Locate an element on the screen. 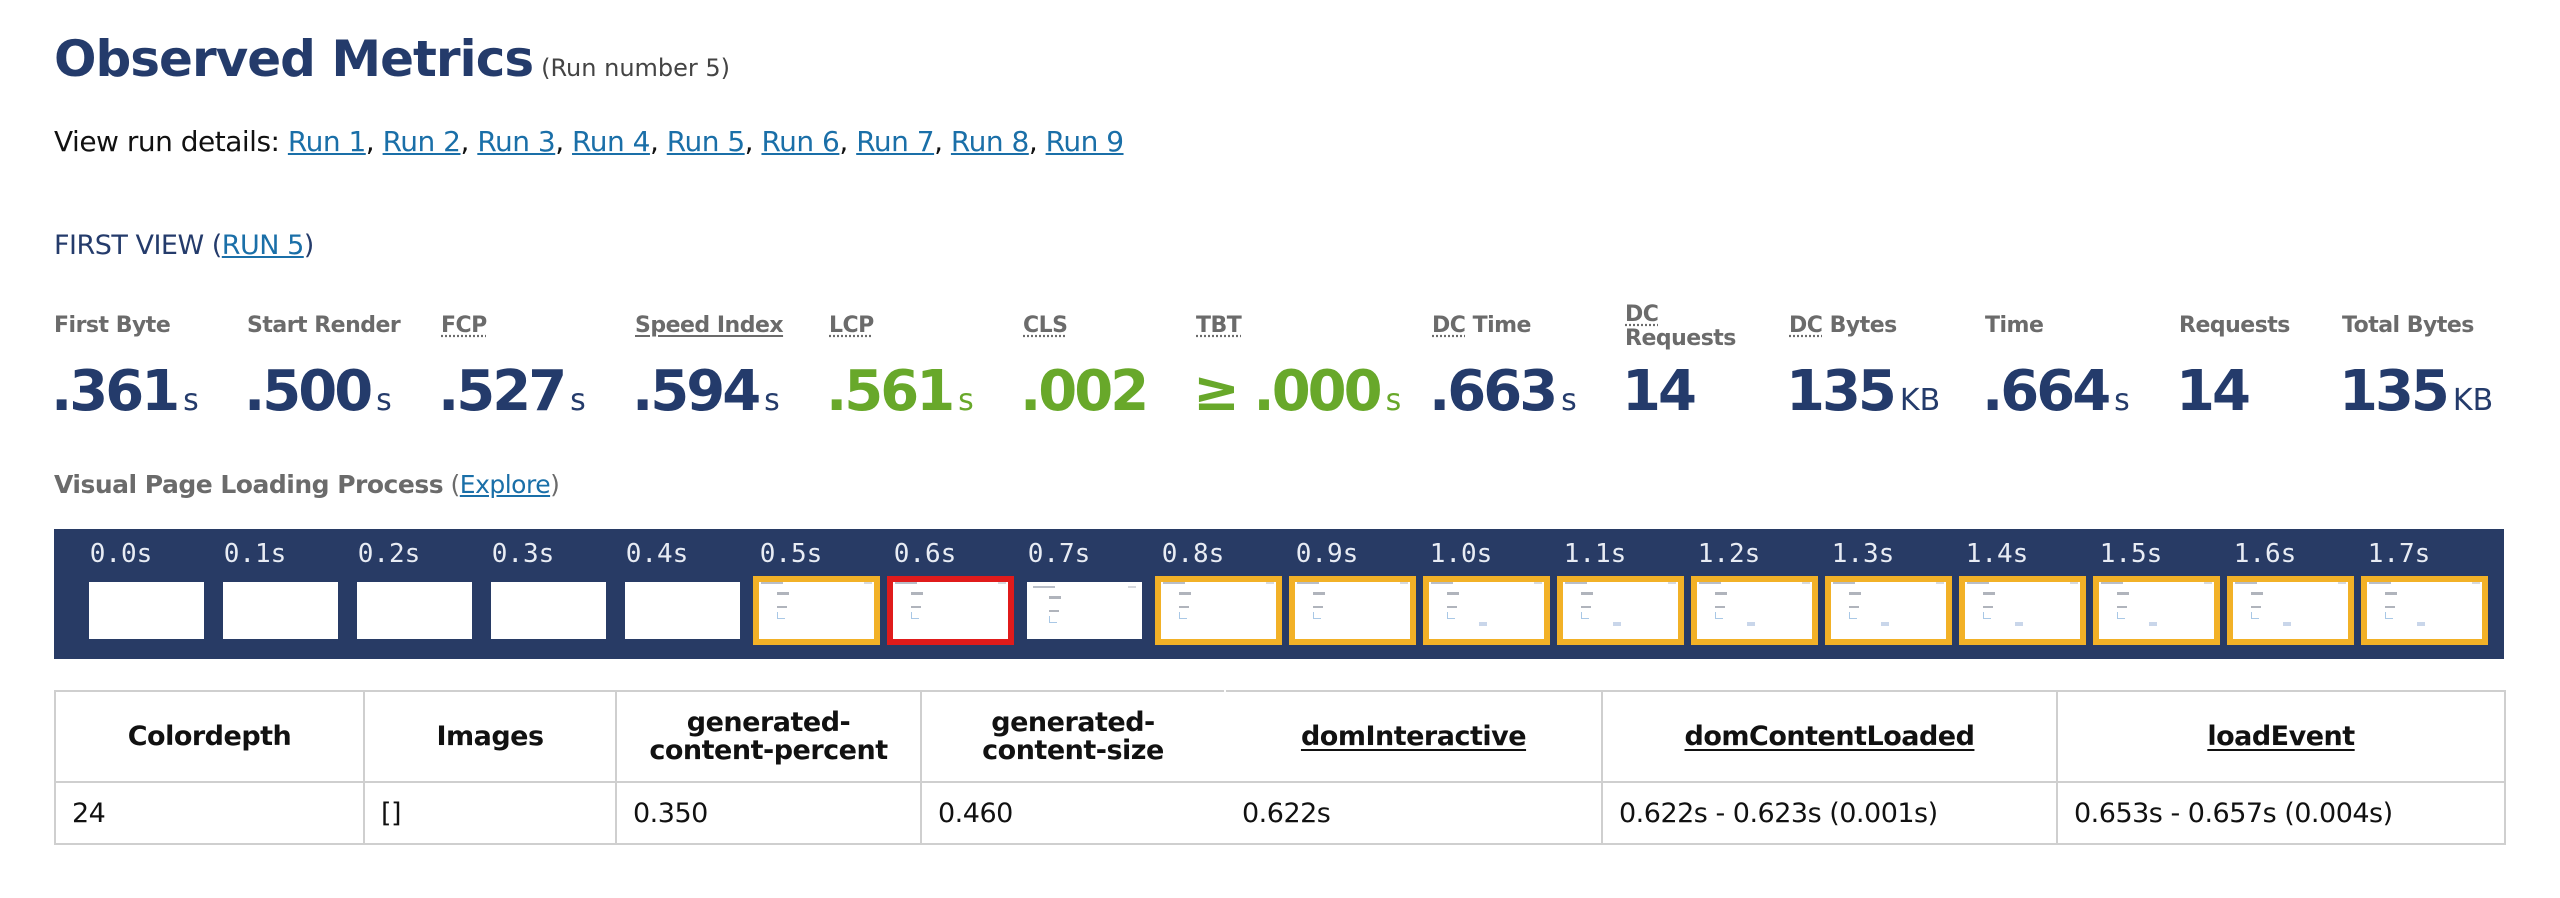  metric-number: 135 is located at coordinates (1841, 391).